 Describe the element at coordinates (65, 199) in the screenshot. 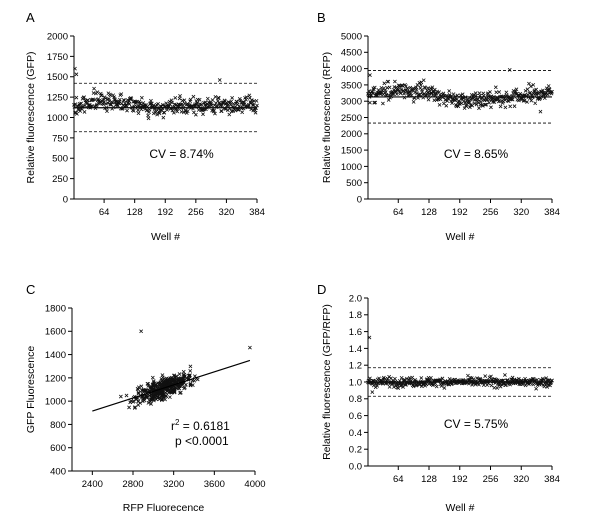

I see `panel-a-ytick-label: 0` at that location.